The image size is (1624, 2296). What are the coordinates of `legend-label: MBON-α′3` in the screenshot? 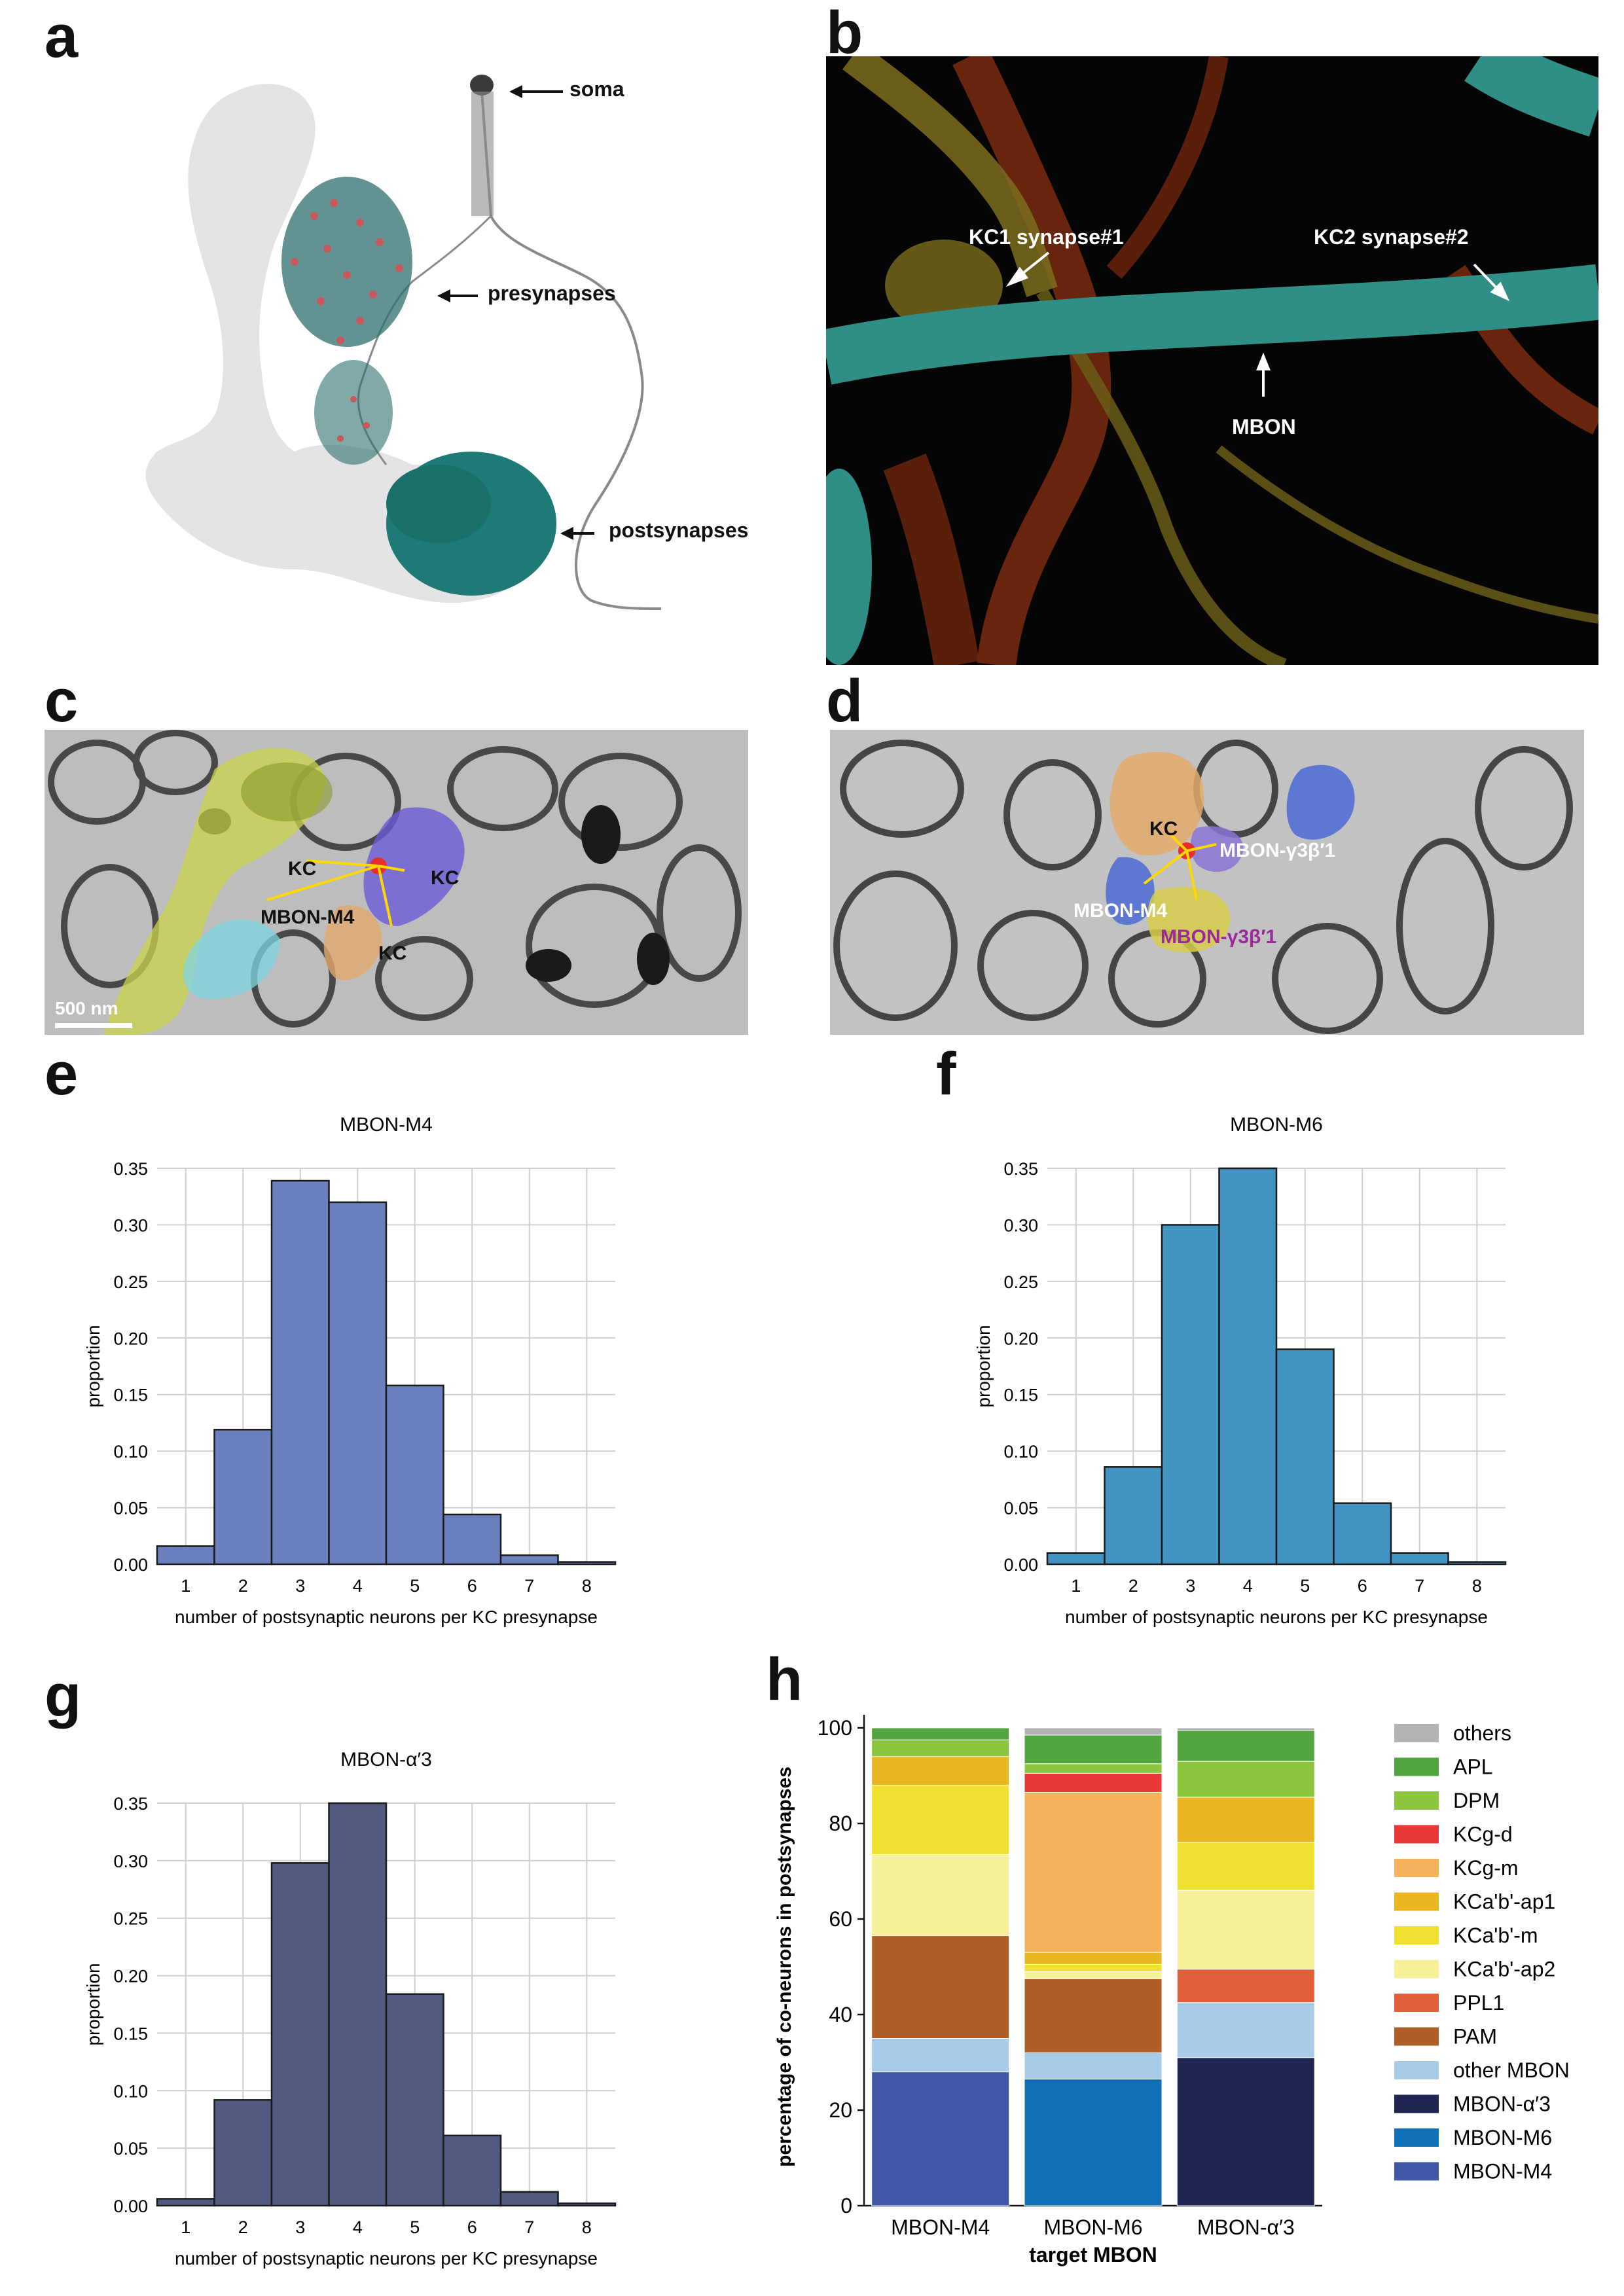 It's located at (1502, 2104).